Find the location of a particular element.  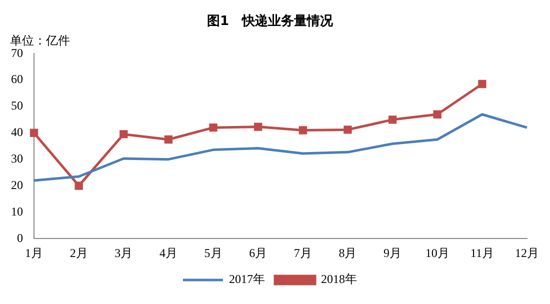

y-axis-title: 单位：亿件 is located at coordinates (40, 41).